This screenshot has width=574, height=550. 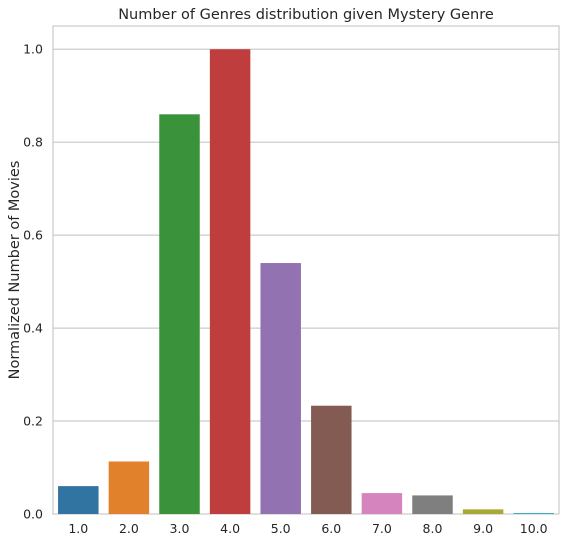 What do you see at coordinates (129, 487) in the screenshot?
I see `bar-2.0` at bounding box center [129, 487].